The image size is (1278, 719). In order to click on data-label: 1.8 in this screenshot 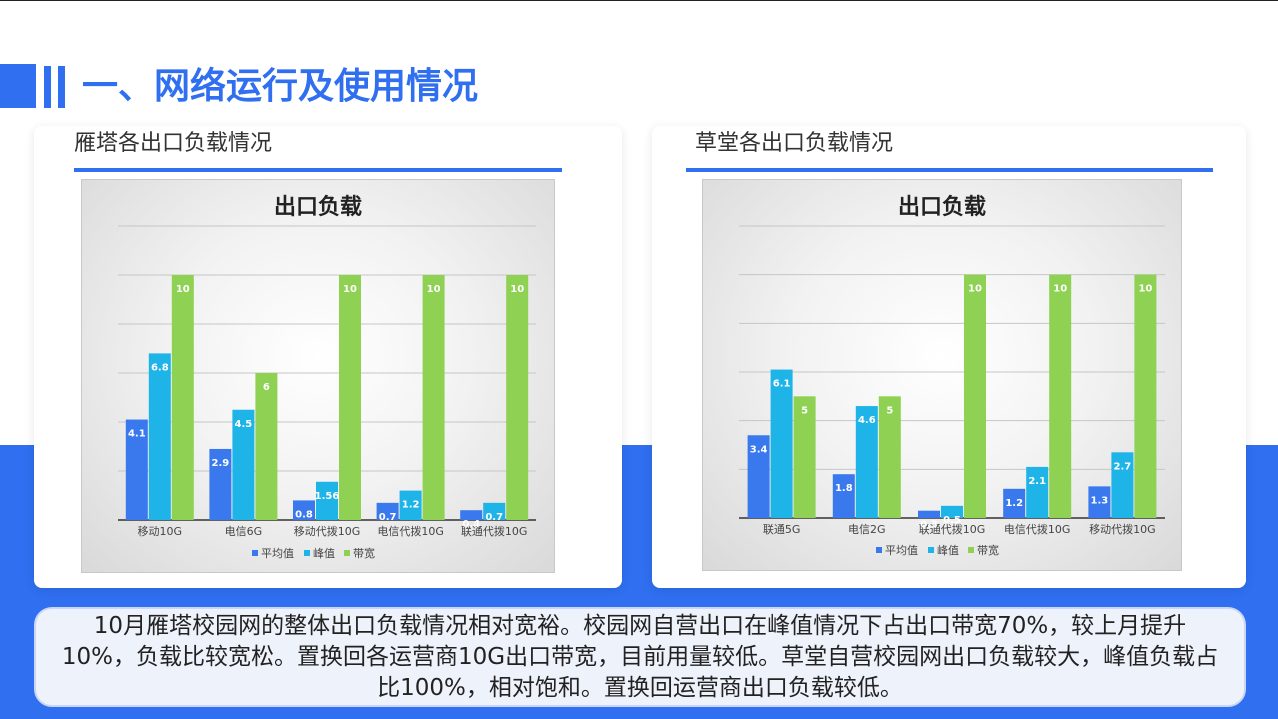, I will do `click(844, 488)`.